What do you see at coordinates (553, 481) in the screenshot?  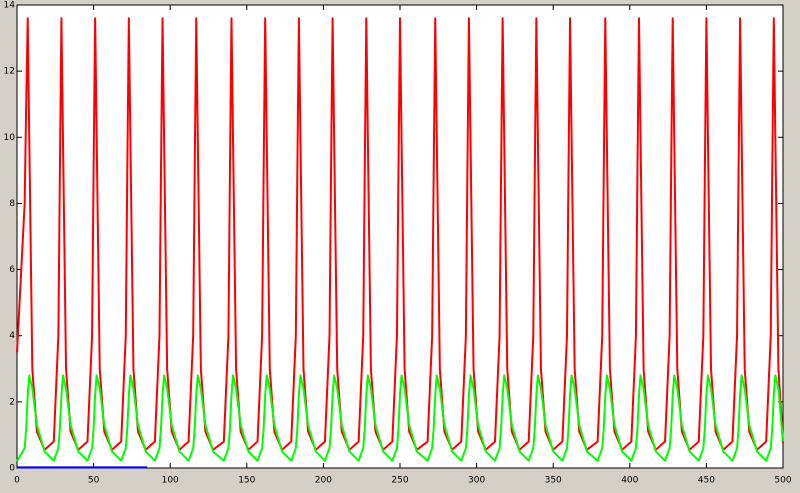 I see `x-tick-label: 350` at bounding box center [553, 481].